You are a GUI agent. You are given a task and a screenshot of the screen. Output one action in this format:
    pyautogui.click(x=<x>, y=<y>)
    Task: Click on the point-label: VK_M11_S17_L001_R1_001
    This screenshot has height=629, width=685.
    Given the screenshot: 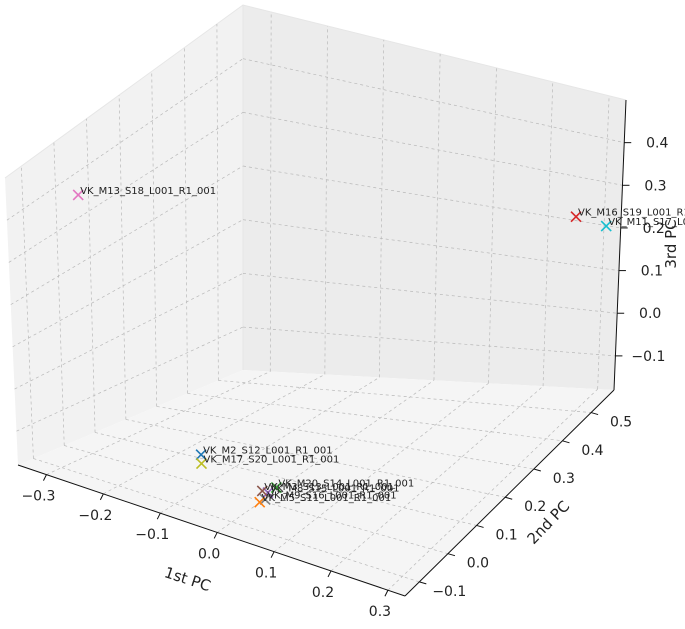 What is the action you would take?
    pyautogui.click(x=646, y=222)
    